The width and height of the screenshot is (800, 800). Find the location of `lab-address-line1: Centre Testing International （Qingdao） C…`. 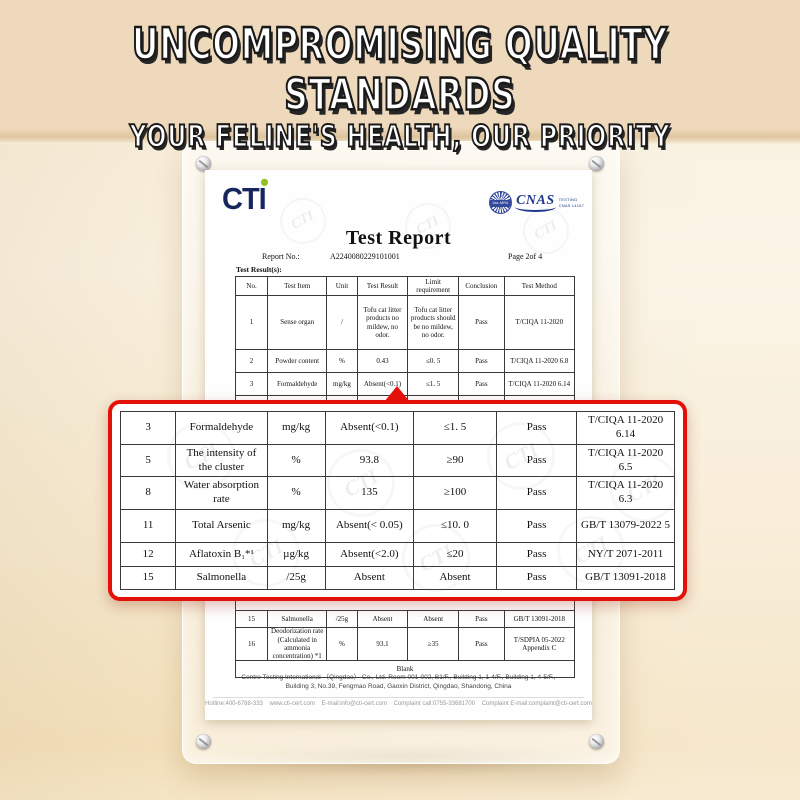

lab-address-line1: Centre Testing International （Qingdao） C… is located at coordinates (398, 677).